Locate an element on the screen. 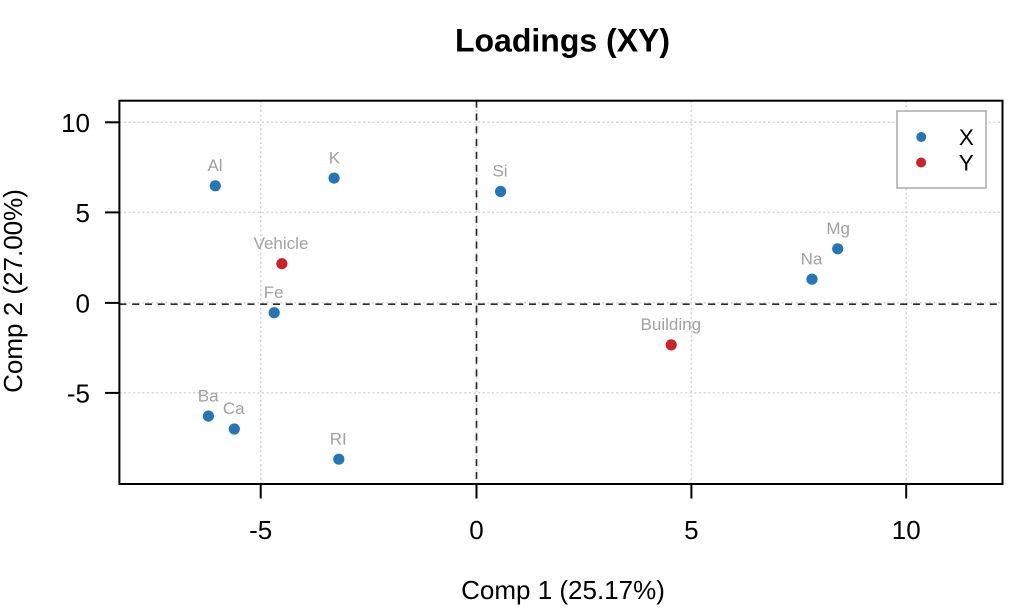 Image resolution: width=1029 pixels, height=614 pixels. svg-text: X is located at coordinates (966, 137).